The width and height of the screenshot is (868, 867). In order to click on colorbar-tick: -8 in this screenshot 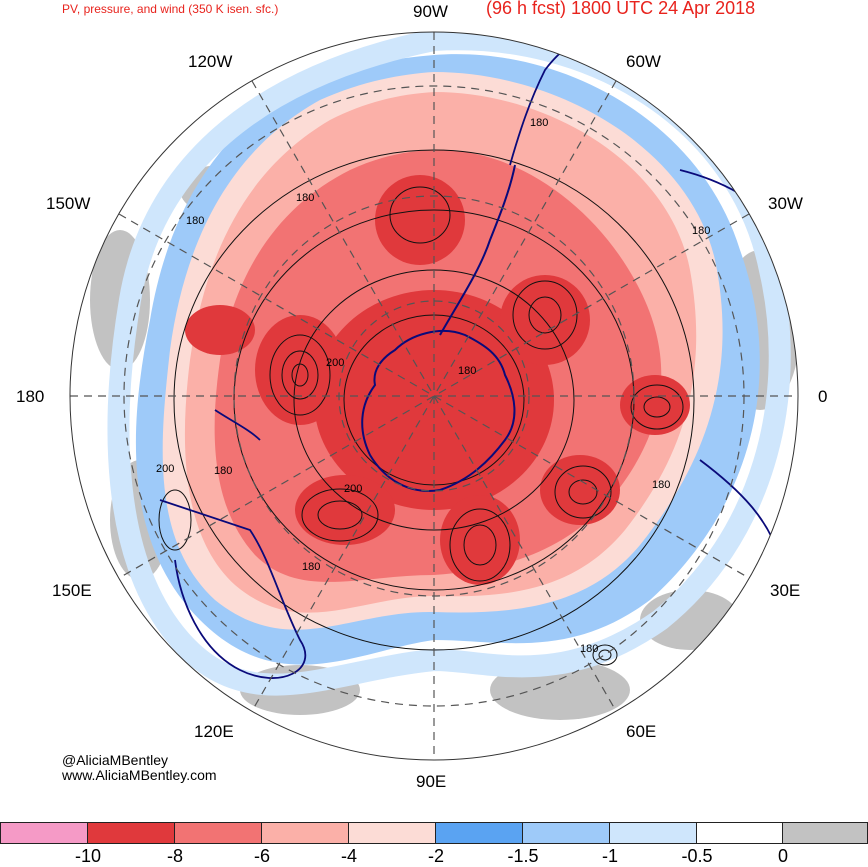, I will do `click(174, 856)`.